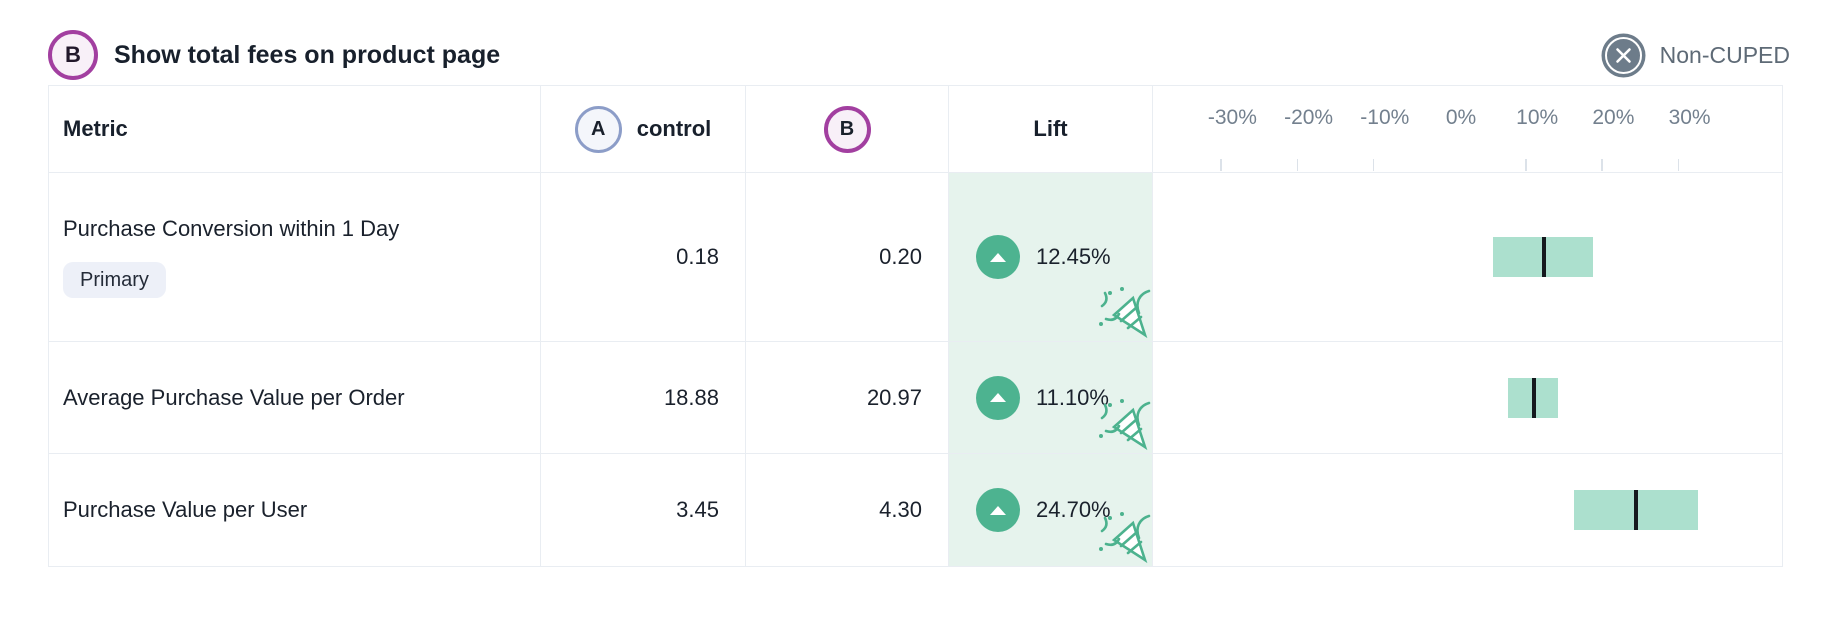  What do you see at coordinates (1467, 129) in the screenshot?
I see `lift-axis-header: -30% -20% -10% 0% 10% 20% 30%` at bounding box center [1467, 129].